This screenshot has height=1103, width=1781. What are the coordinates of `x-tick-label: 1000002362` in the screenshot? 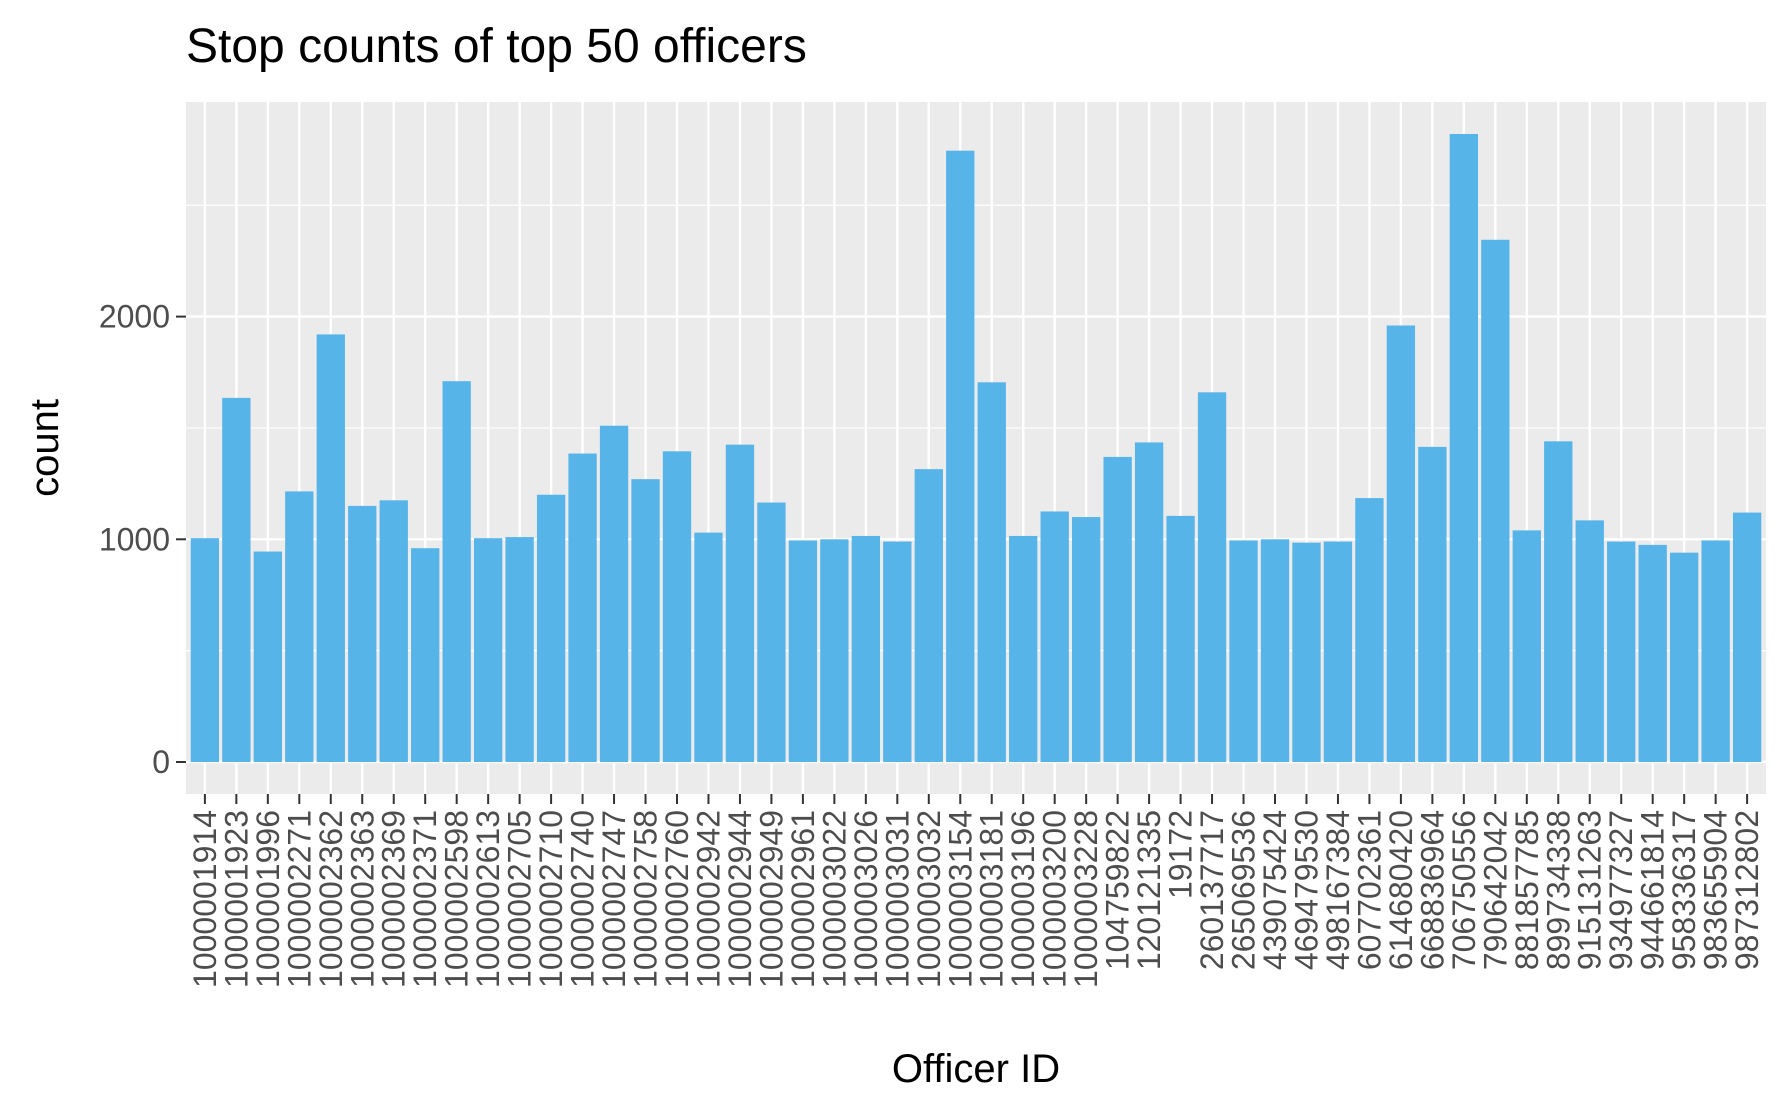 It's located at (331, 899).